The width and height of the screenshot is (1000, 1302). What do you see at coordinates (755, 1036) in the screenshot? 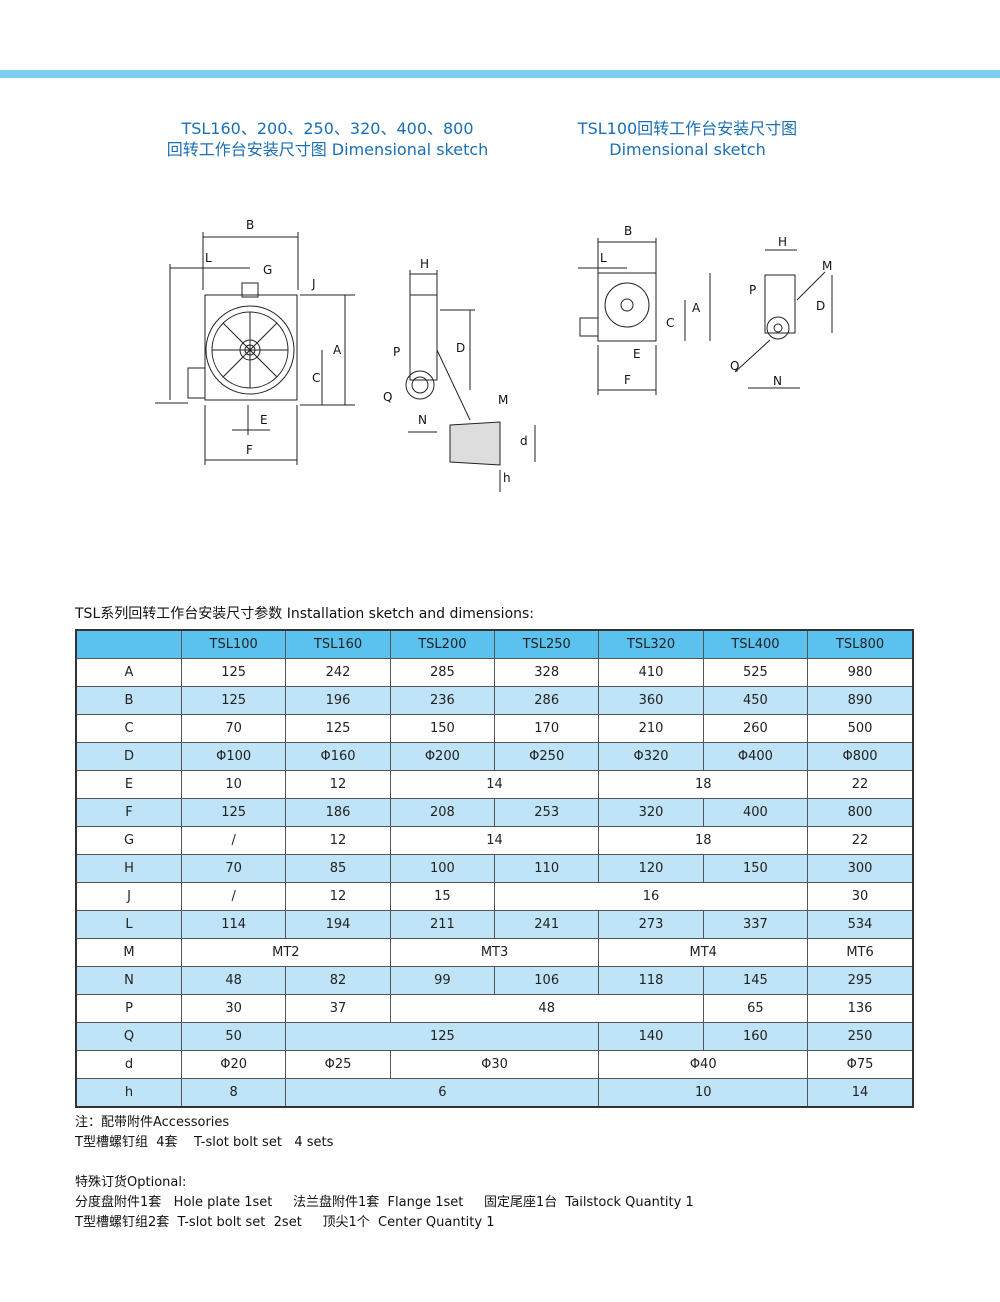
I see `table-cell: 160` at bounding box center [755, 1036].